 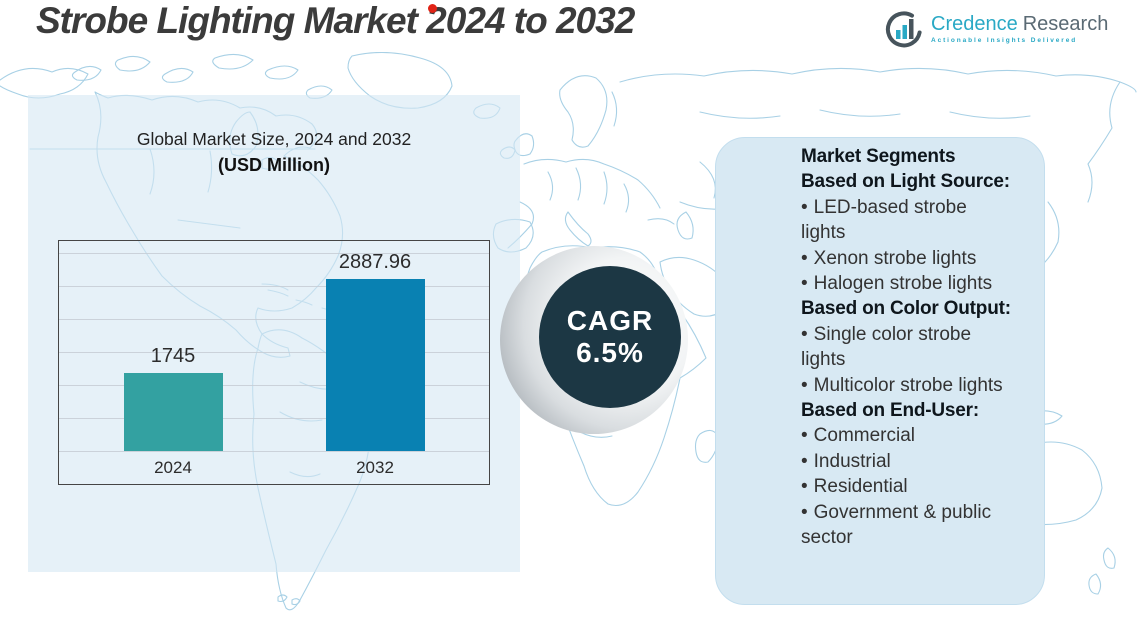 I want to click on section-heading-end-user: Based on End-User:, so click(x=890, y=411).